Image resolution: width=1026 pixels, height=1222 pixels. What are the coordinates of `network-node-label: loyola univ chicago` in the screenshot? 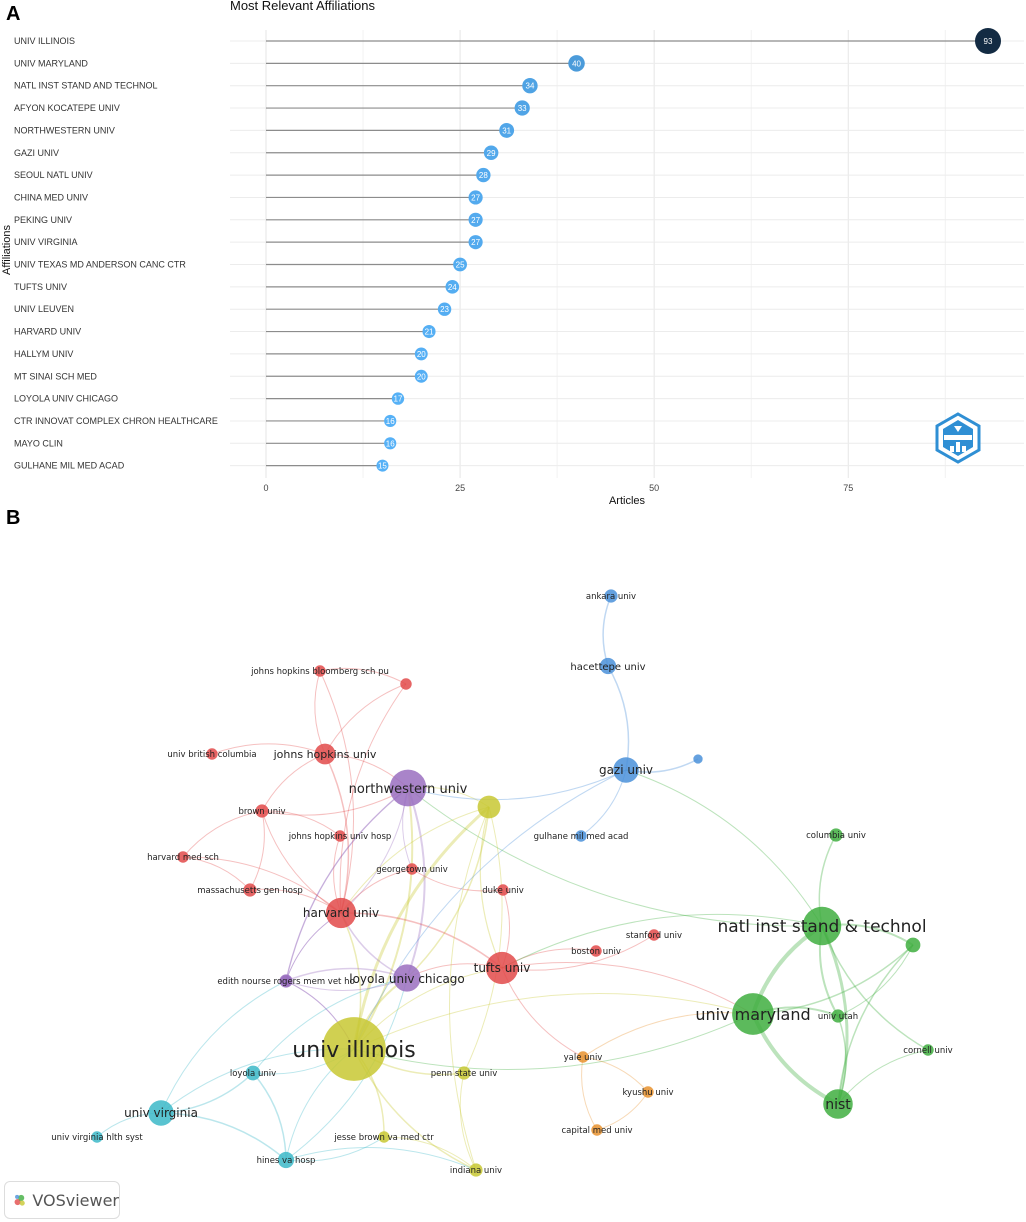 It's located at (407, 979).